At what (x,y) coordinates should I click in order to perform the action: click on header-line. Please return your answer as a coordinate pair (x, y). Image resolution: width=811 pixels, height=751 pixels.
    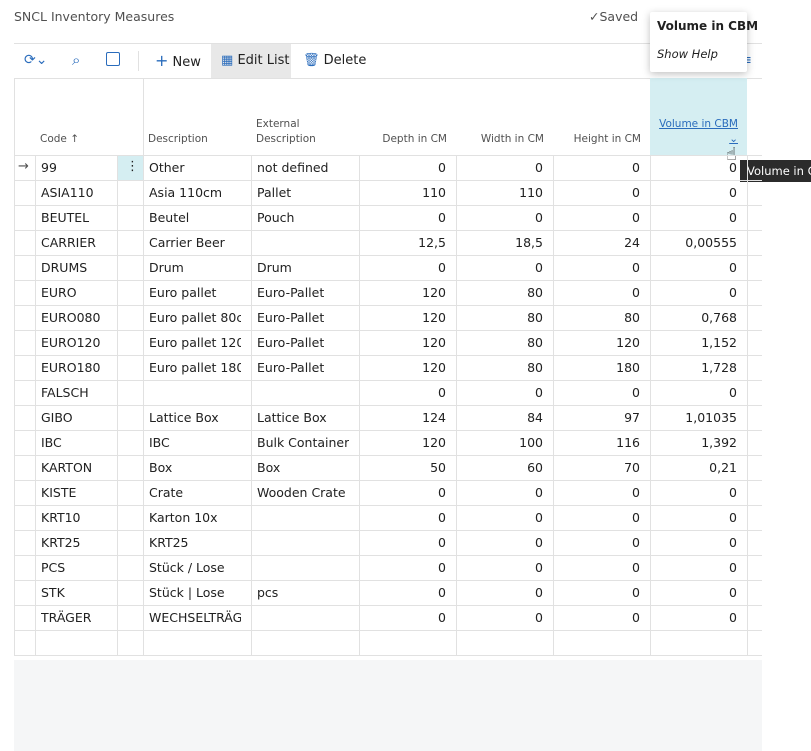
    Looking at the image, I should click on (388, 155).